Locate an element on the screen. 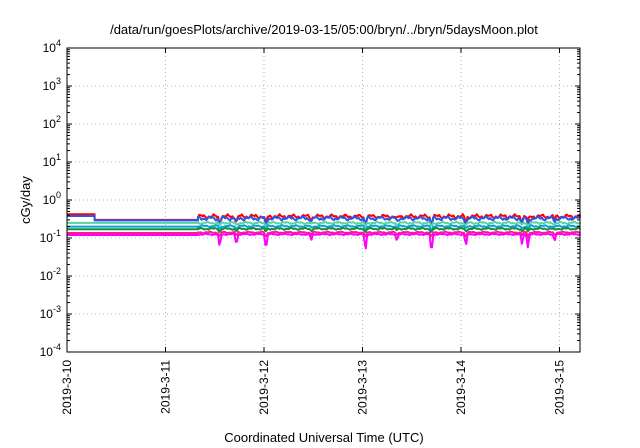  x-tick-label: 2019-3-15 is located at coordinates (559, 387).